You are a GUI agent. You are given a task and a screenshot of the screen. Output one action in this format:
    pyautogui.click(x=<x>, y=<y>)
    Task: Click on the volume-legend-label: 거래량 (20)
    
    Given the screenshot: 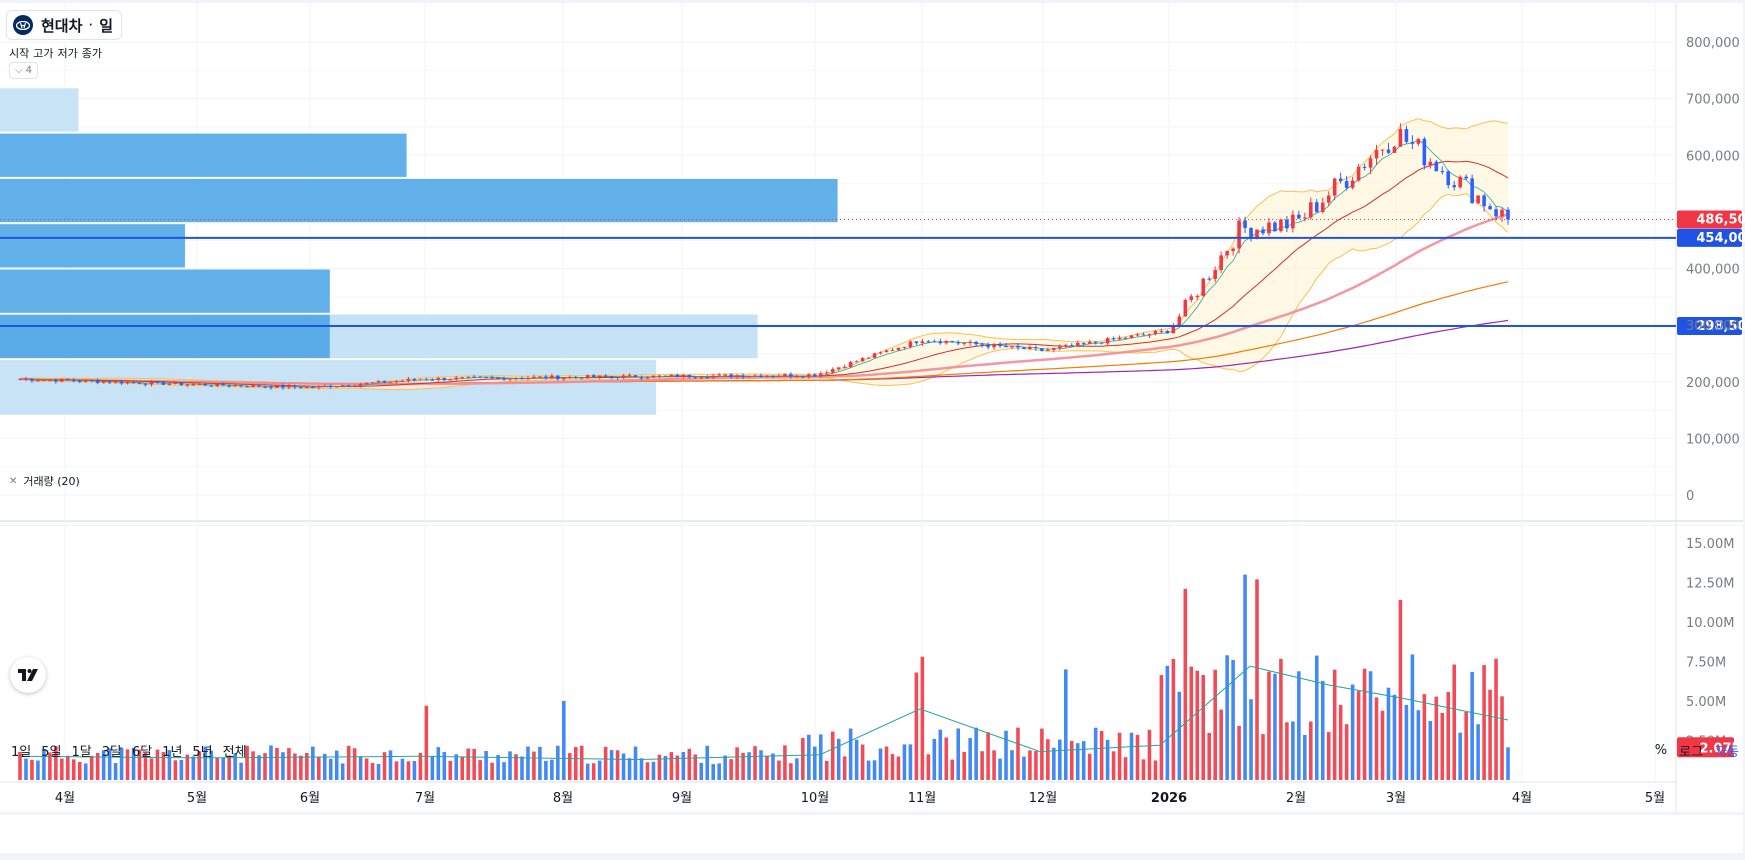 What is the action you would take?
    pyautogui.click(x=51, y=481)
    